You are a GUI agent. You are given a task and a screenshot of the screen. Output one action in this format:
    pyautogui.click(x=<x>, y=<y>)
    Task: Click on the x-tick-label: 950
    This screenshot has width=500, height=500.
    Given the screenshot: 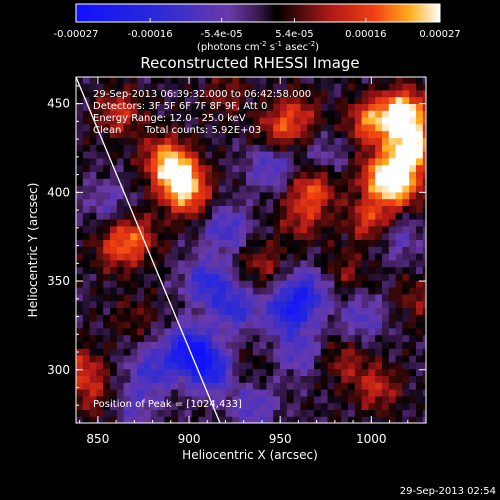 What is the action you would take?
    pyautogui.click(x=280, y=439)
    